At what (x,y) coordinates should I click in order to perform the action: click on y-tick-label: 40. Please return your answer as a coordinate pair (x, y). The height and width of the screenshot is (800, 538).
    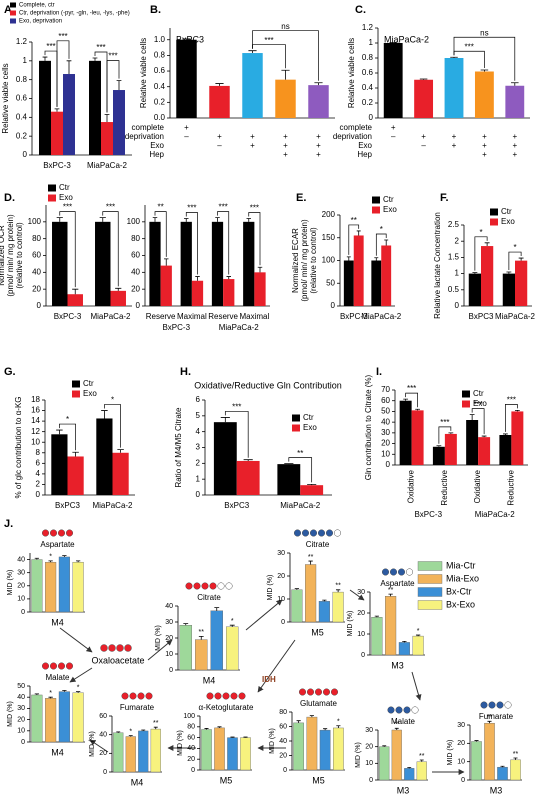
    Looking at the image, I should click on (385, 421).